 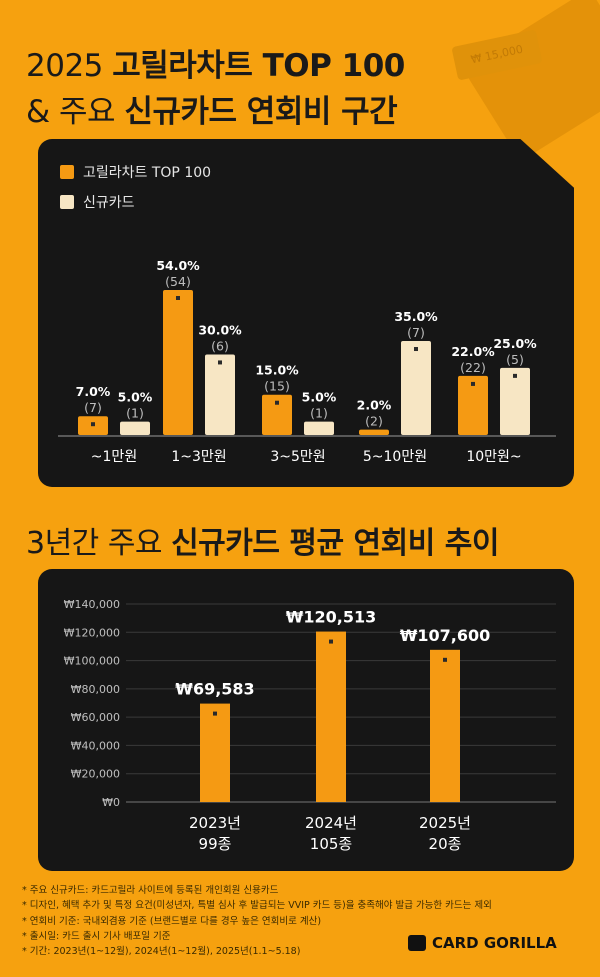 I want to click on value-label: ₩69,583, so click(x=214, y=689).